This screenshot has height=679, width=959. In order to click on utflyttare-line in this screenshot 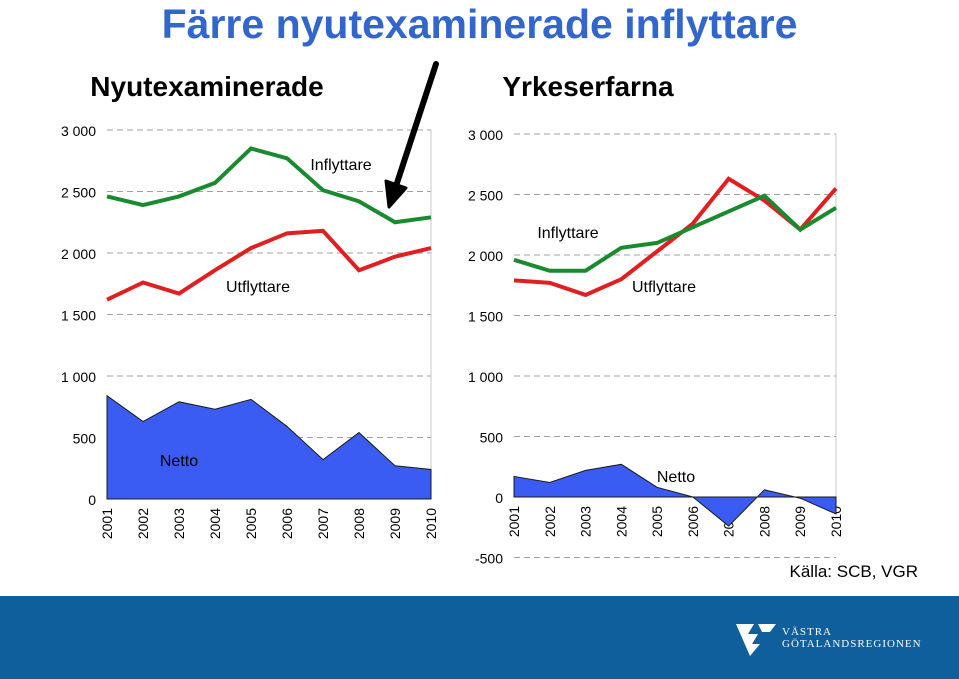, I will do `click(269, 265)`.